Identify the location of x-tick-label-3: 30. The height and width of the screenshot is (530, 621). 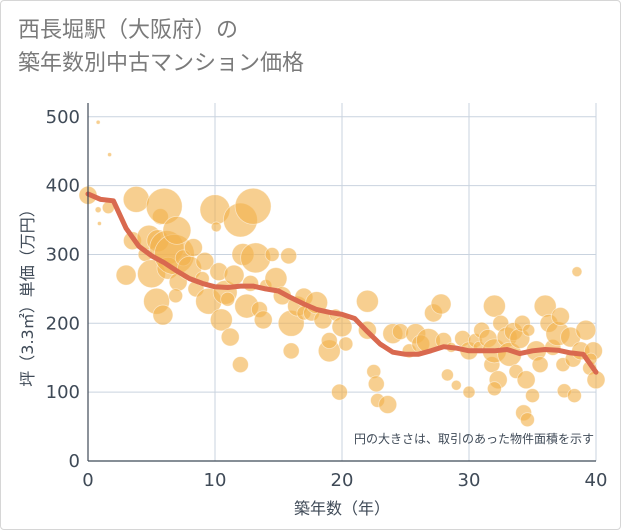
(469, 480).